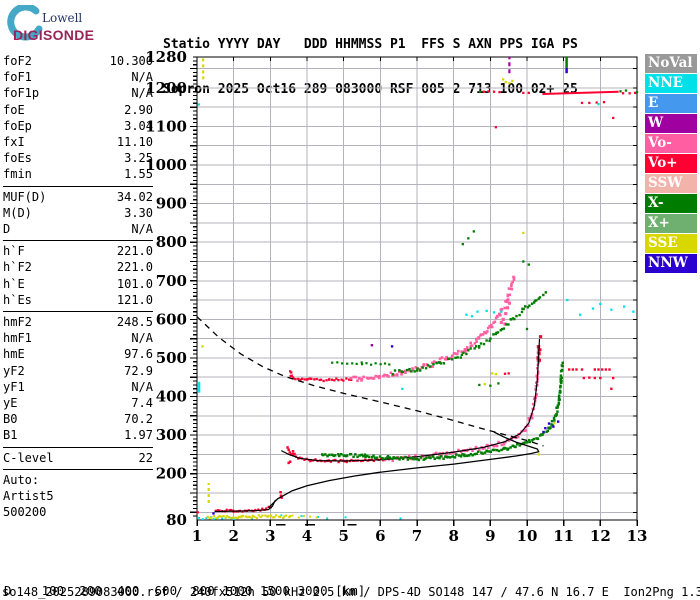 This screenshot has width=700, height=600. I want to click on direction-legend: NoVal NNE E W Vo- Vo+ SSW X- X+ SSE NNW, so click(671, 164).